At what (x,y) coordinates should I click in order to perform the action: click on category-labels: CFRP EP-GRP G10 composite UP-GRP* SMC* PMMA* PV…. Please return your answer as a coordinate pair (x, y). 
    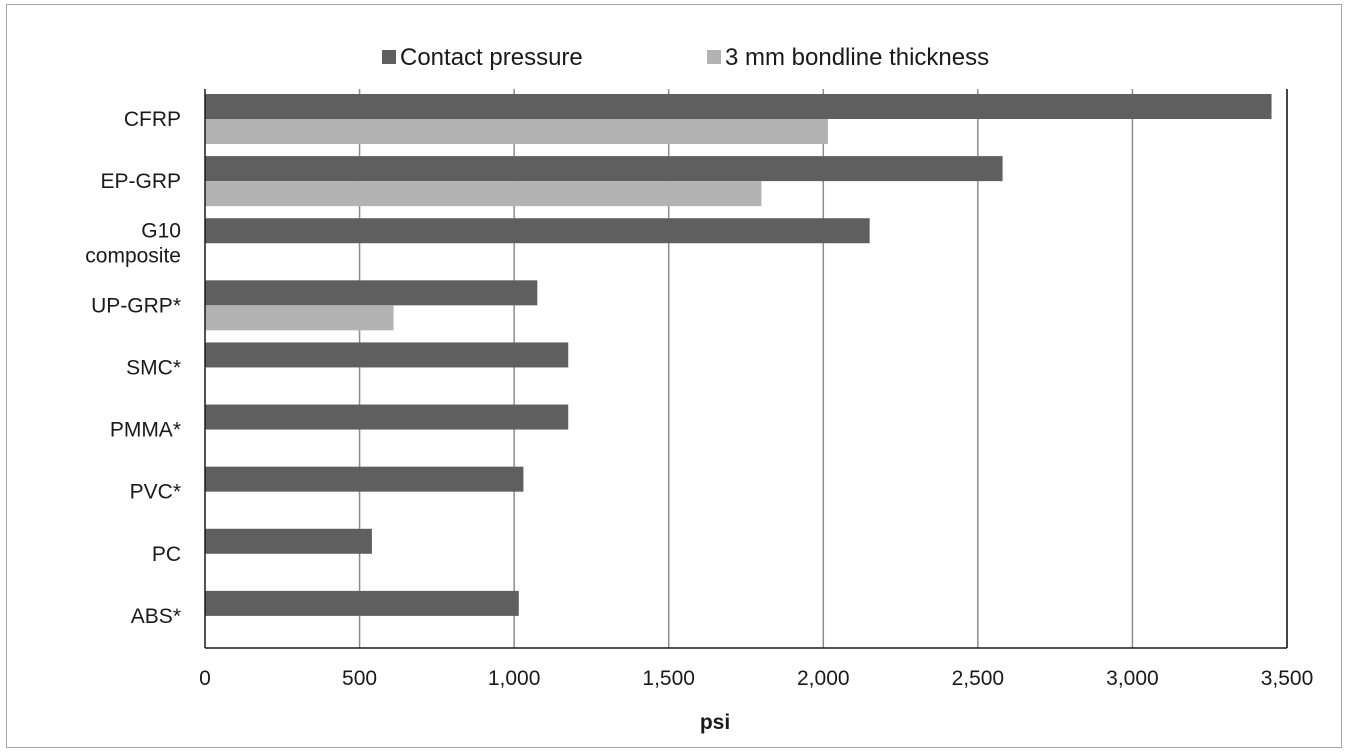
    Looking at the image, I should click on (133, 368).